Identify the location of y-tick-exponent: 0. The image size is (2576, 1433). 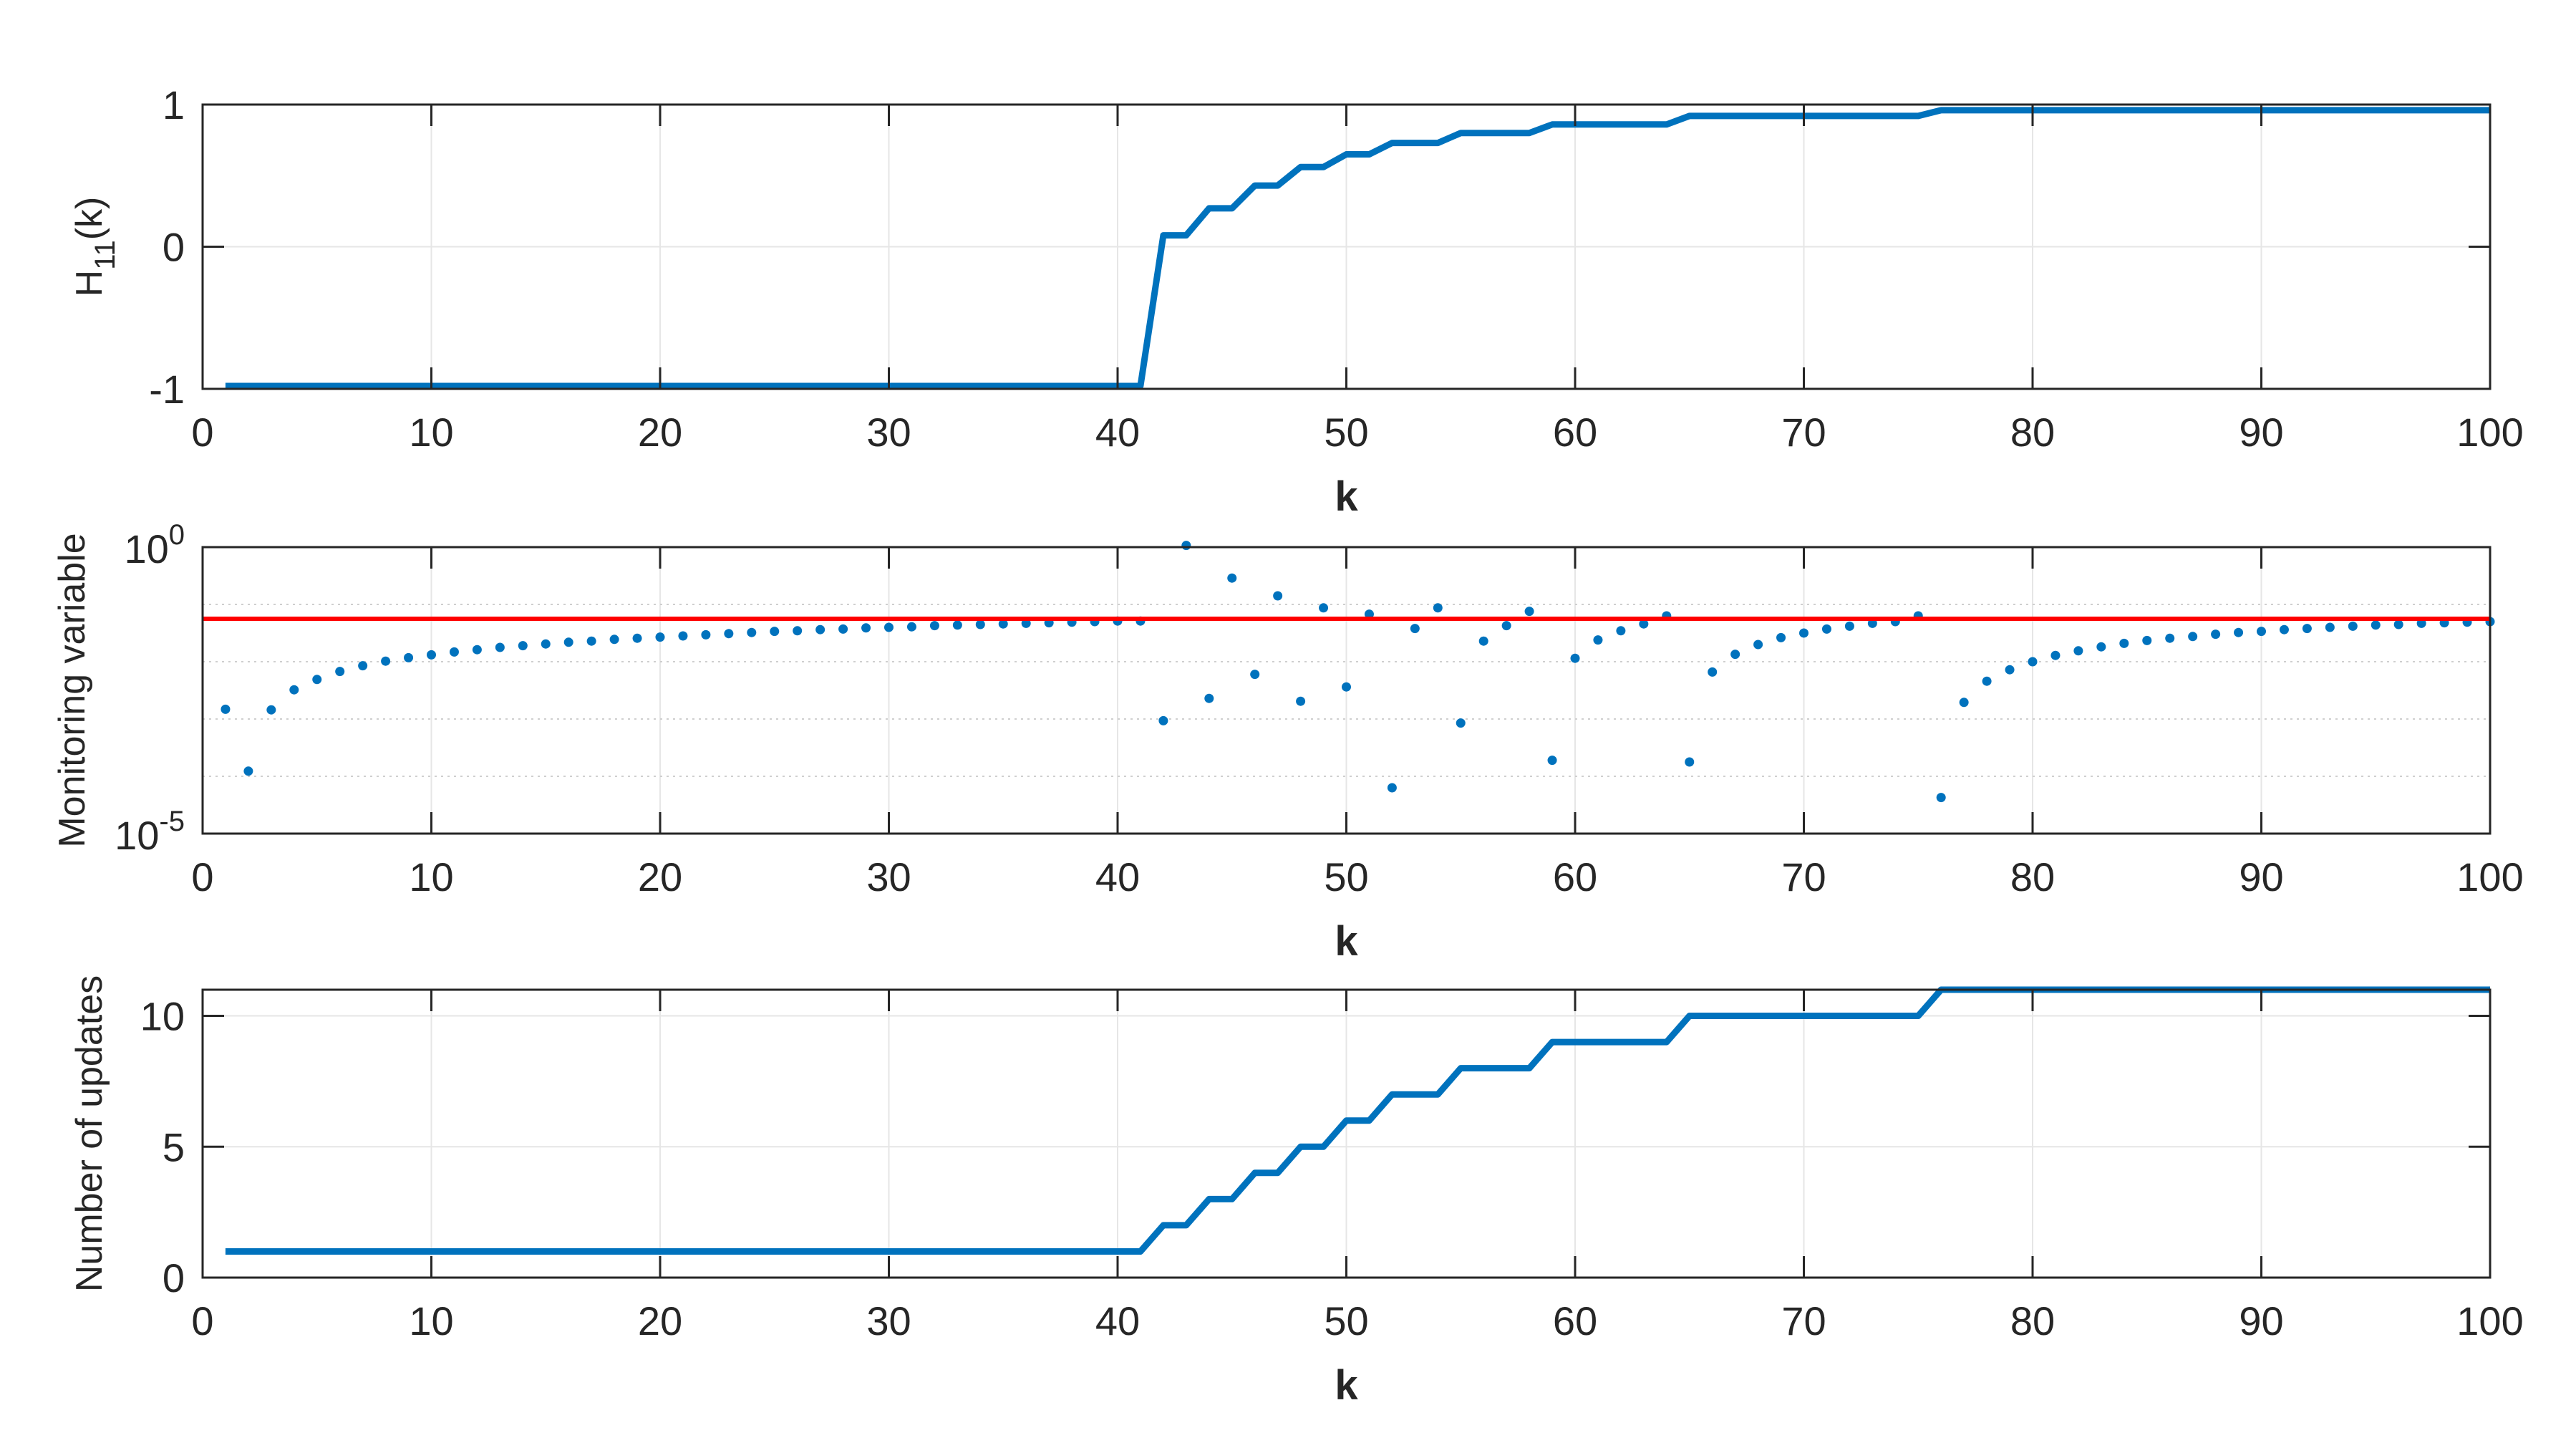
(177, 535).